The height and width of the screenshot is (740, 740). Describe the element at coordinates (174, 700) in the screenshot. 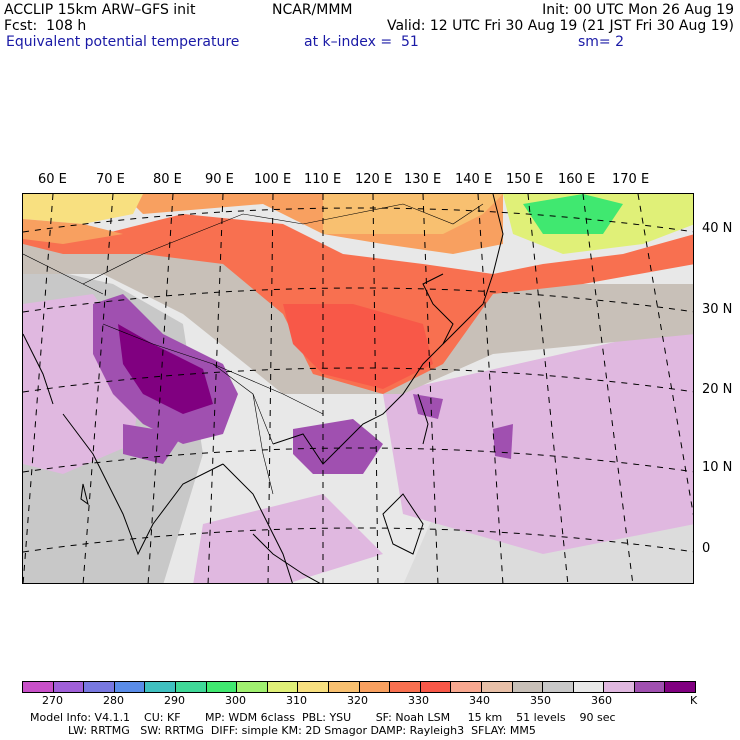

I see `colorbar-tick: 290` at that location.